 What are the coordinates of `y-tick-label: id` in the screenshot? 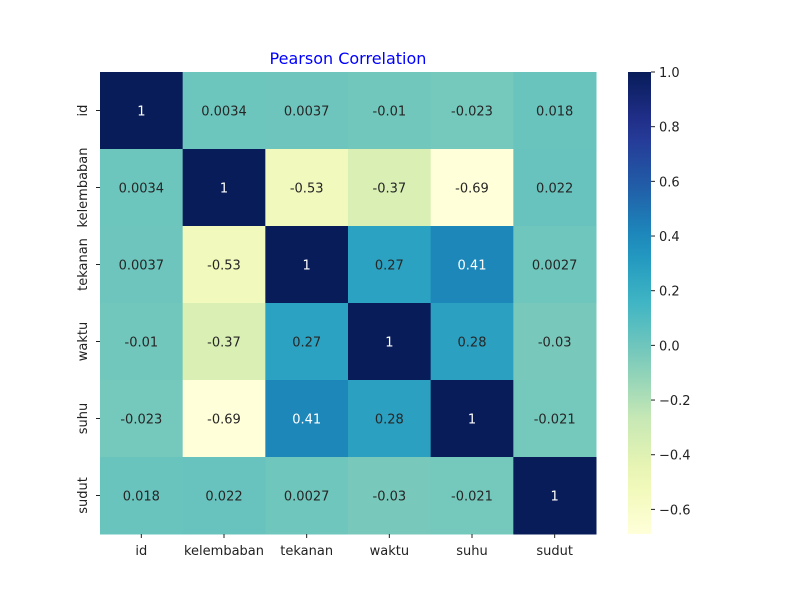 It's located at (83, 111).